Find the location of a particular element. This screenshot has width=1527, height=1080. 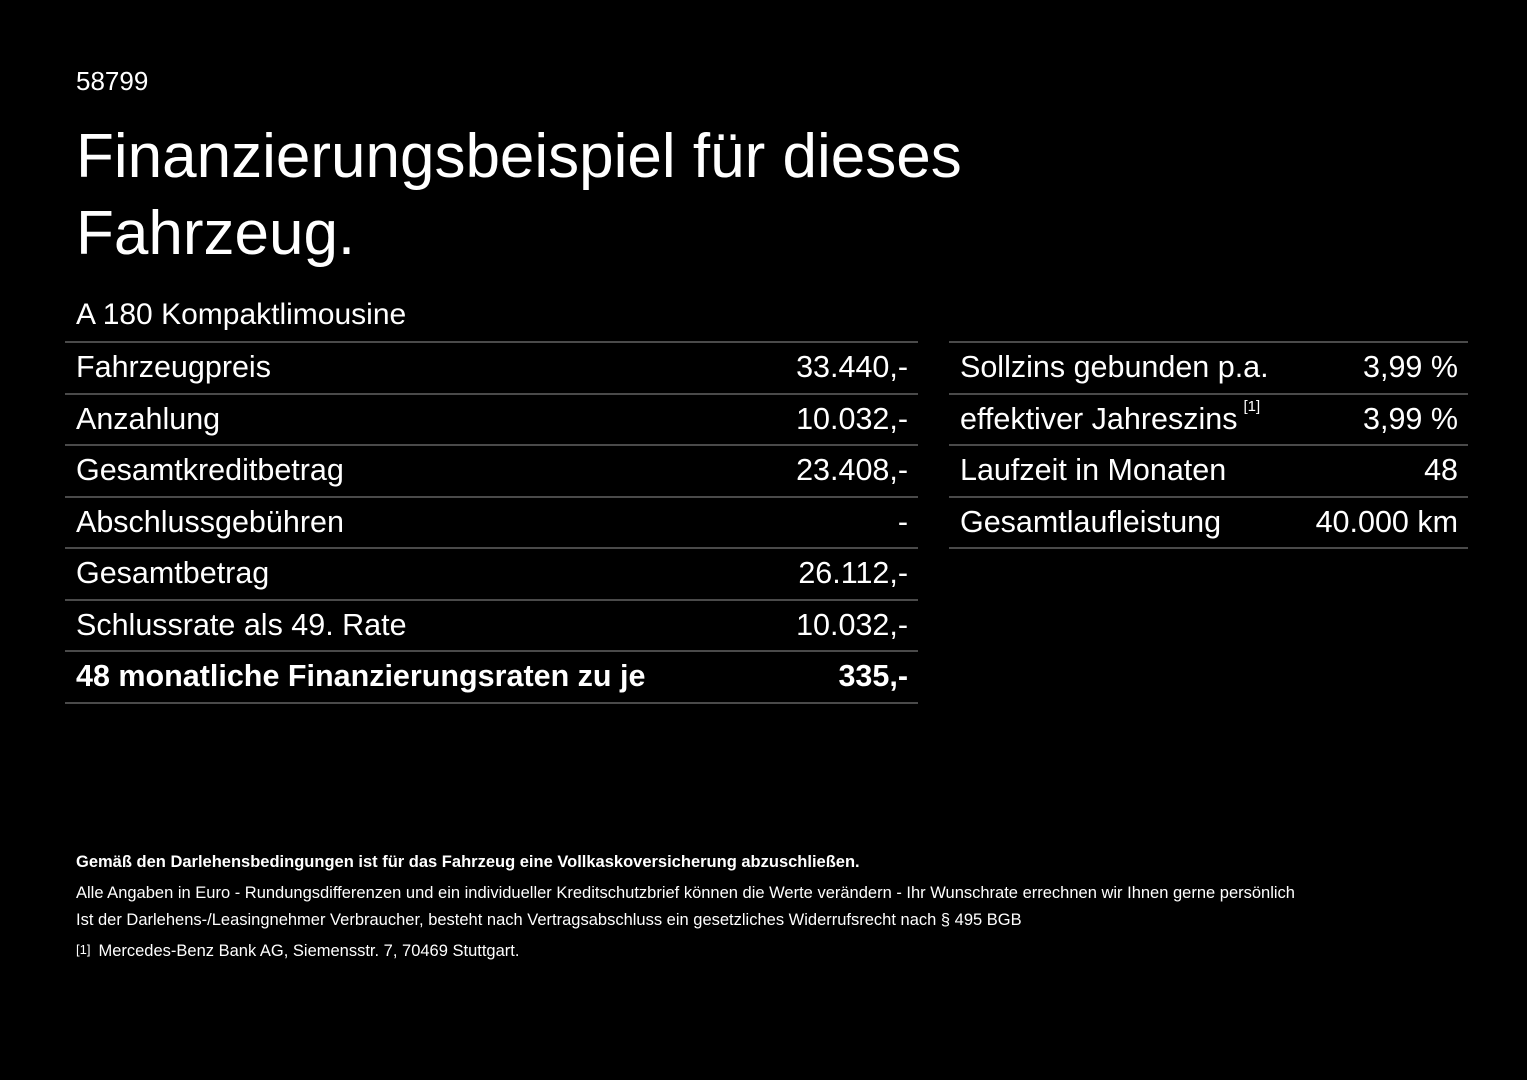

table-row: Gesamtkreditbetrag 23.408,- is located at coordinates (491, 472).